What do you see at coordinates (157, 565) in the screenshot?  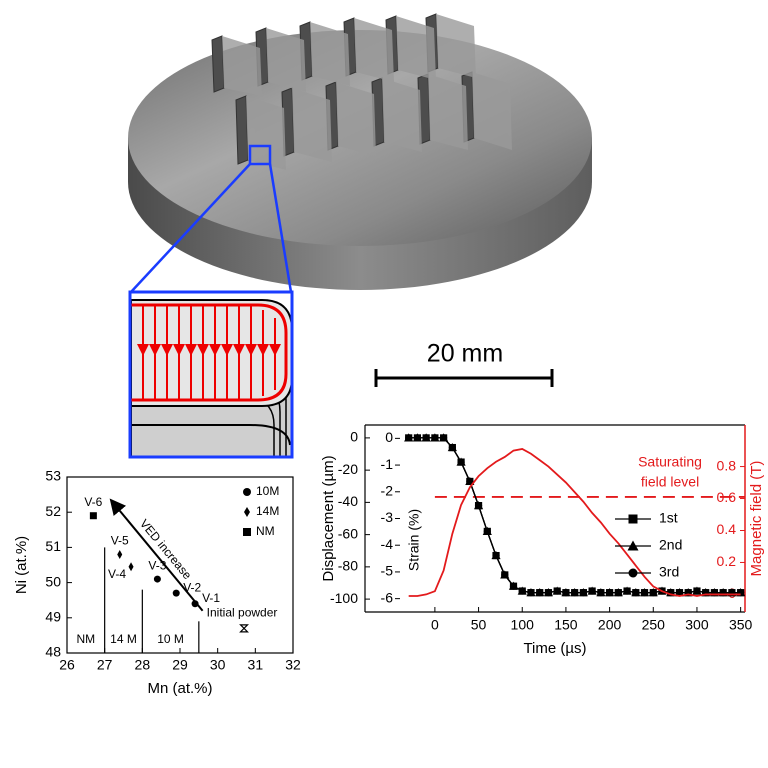 I see `point-label: V-3` at bounding box center [157, 565].